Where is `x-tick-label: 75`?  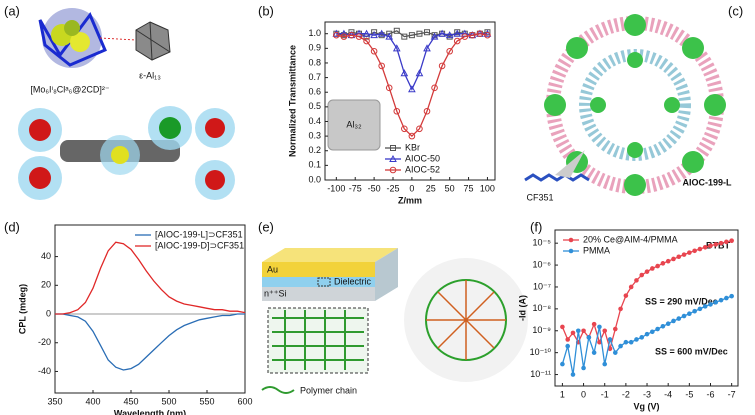 x-tick-label: 75 is located at coordinates (469, 188).